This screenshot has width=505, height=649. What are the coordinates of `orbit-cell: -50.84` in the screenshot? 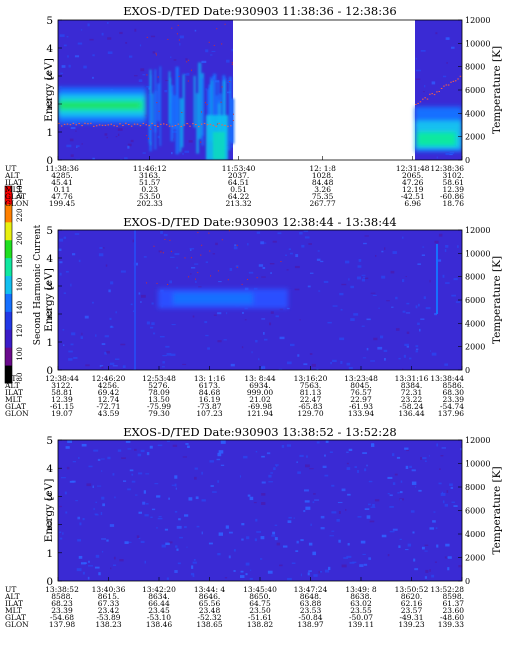 It's located at (310, 617).